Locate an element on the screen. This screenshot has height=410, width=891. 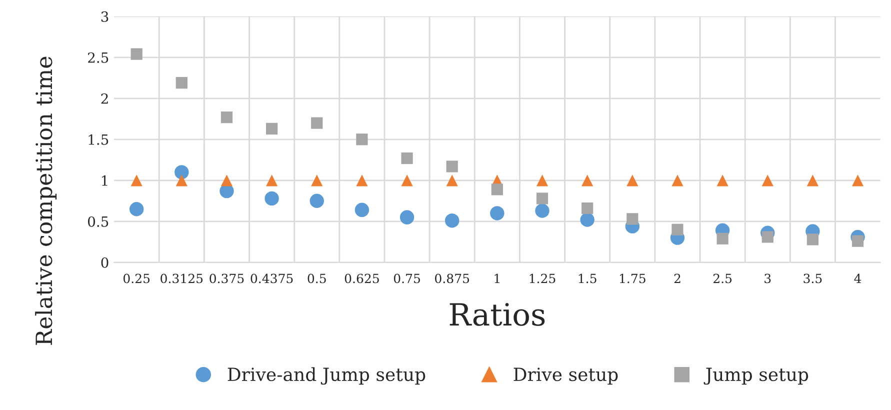
legend-label: Drive-and Jump setup is located at coordinates (327, 376).